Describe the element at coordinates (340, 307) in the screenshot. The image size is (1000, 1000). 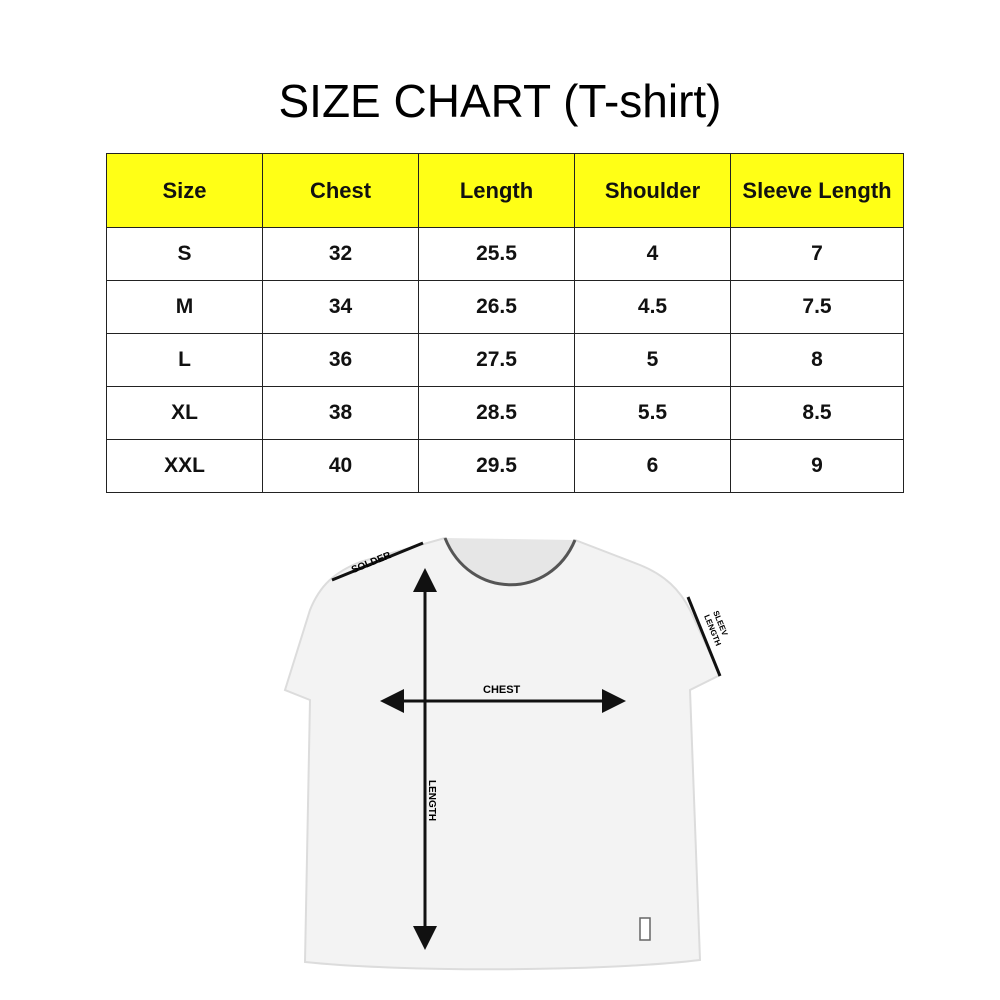
I see `table-cell: 34` at that location.